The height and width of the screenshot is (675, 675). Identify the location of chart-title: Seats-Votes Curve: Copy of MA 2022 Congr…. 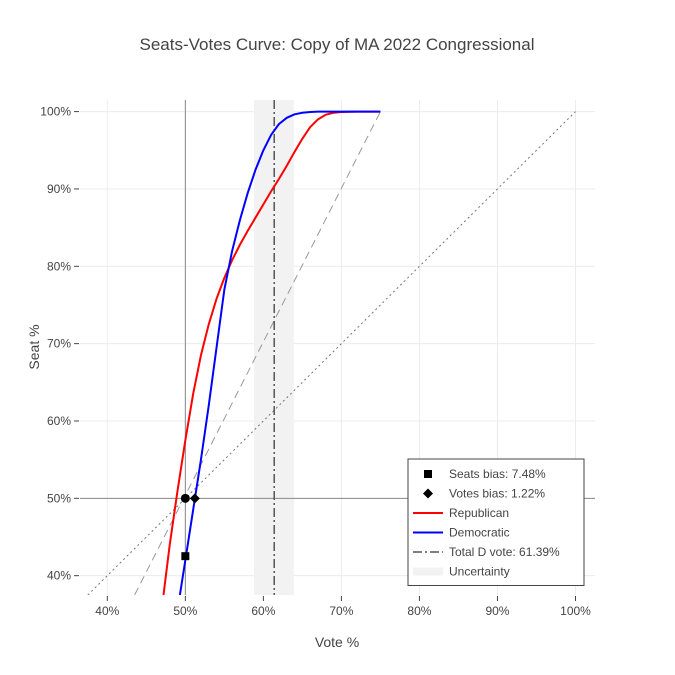
(337, 44).